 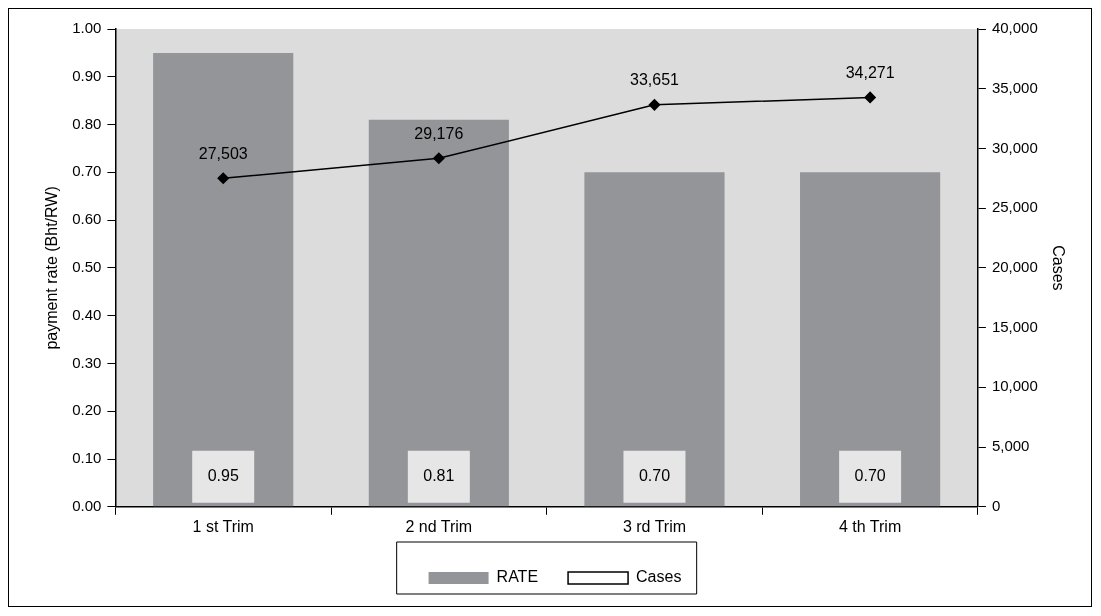 What do you see at coordinates (1058, 268) in the screenshot?
I see `y2-axis-title: Cases` at bounding box center [1058, 268].